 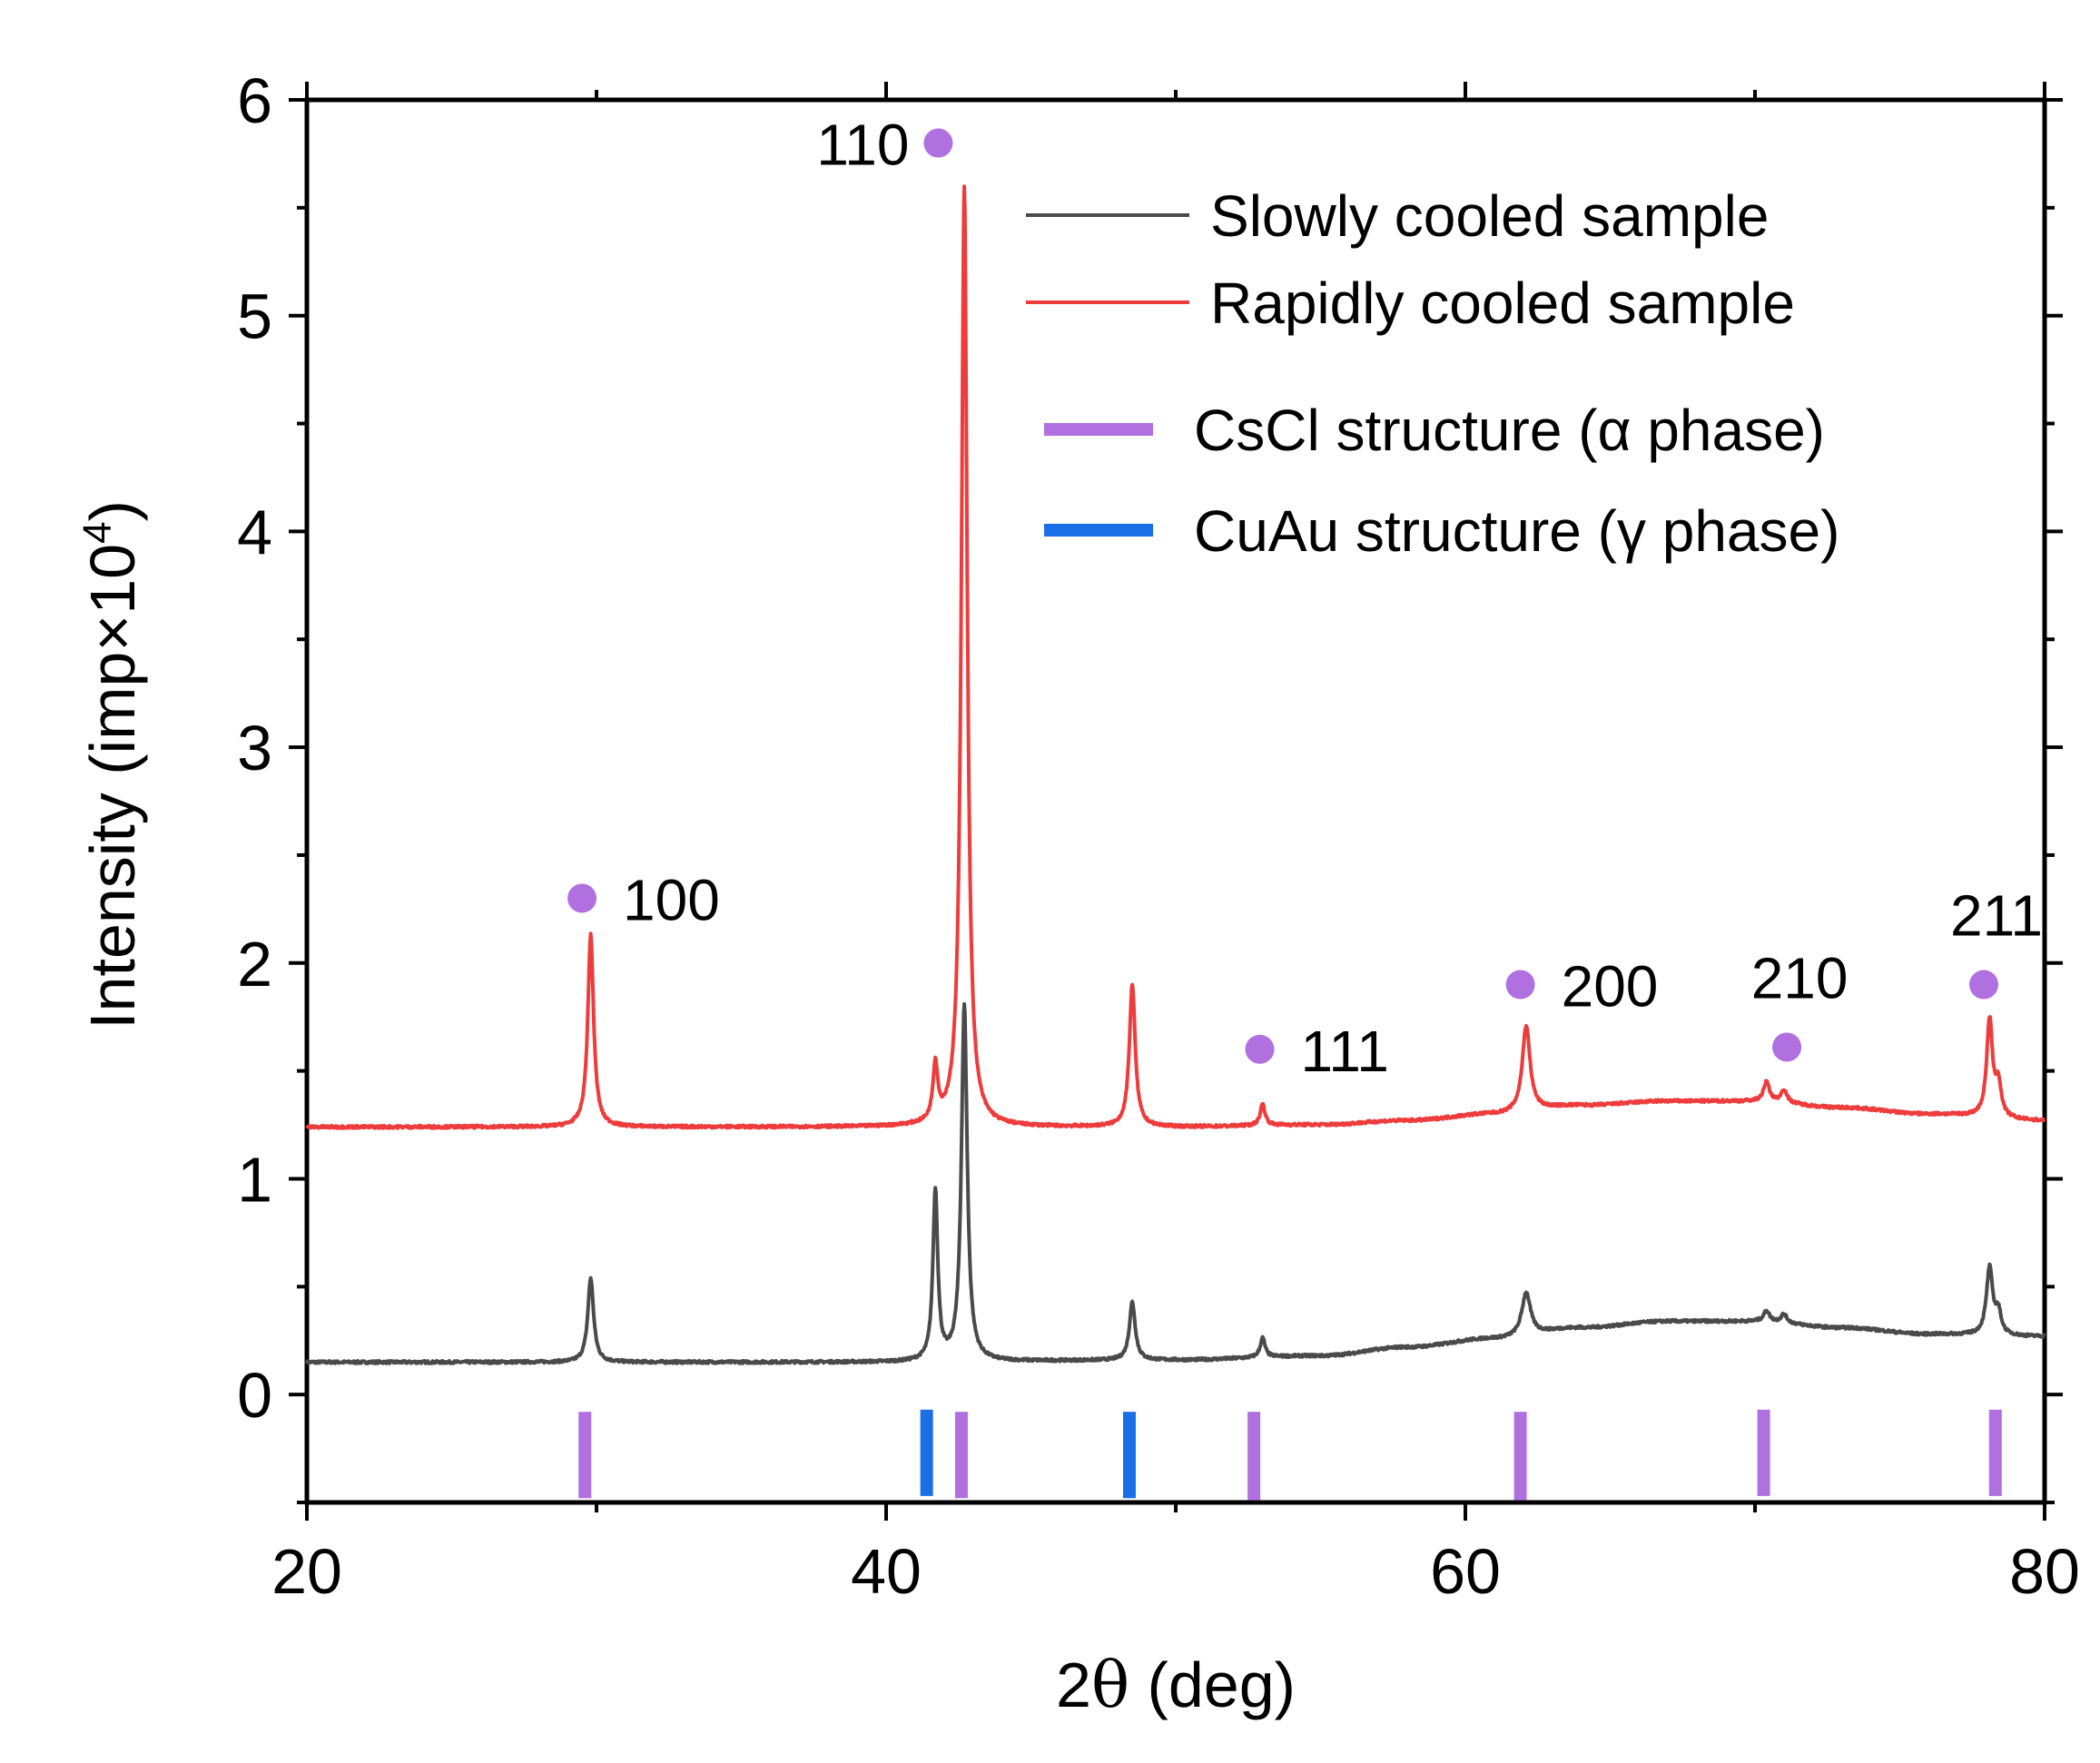 What do you see at coordinates (862, 145) in the screenshot?
I see `peak-label-110: 110` at bounding box center [862, 145].